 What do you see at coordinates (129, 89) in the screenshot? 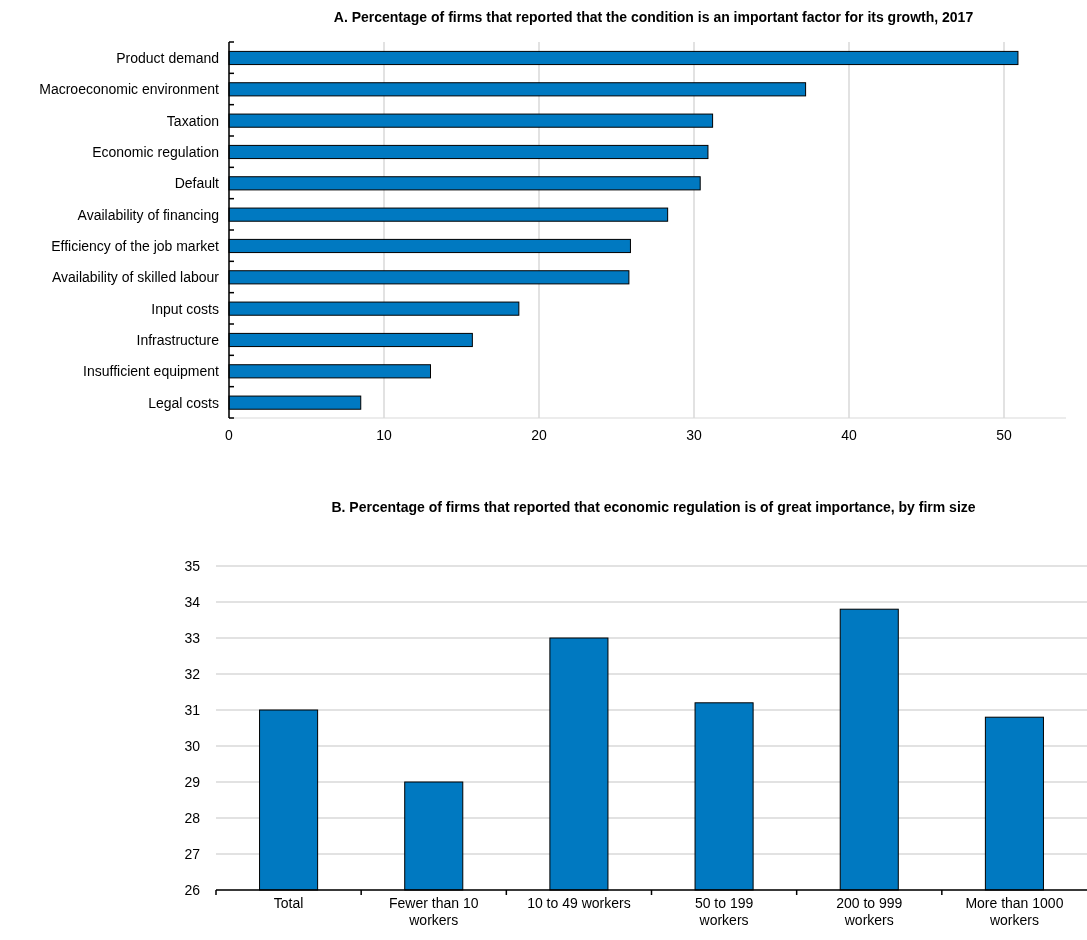
I see `y-tick-label: Macroeconomic environment` at bounding box center [129, 89].